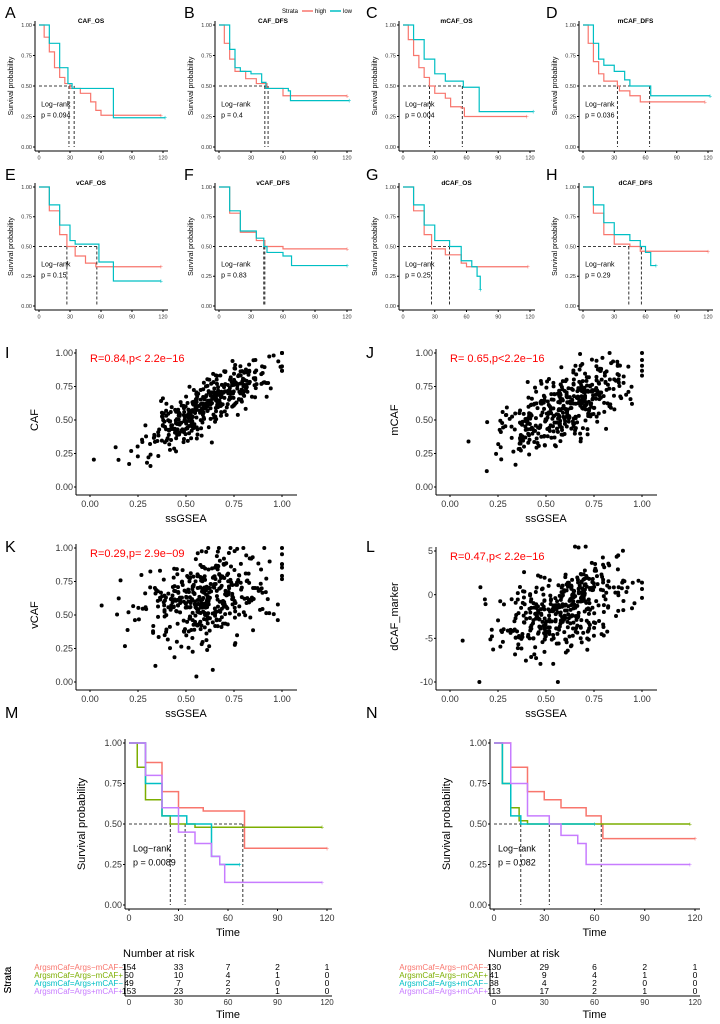 Image resolution: width=720 pixels, height=1024 pixels. What do you see at coordinates (56, 105) in the screenshot?
I see `logrank-label: Log−rank` at bounding box center [56, 105].